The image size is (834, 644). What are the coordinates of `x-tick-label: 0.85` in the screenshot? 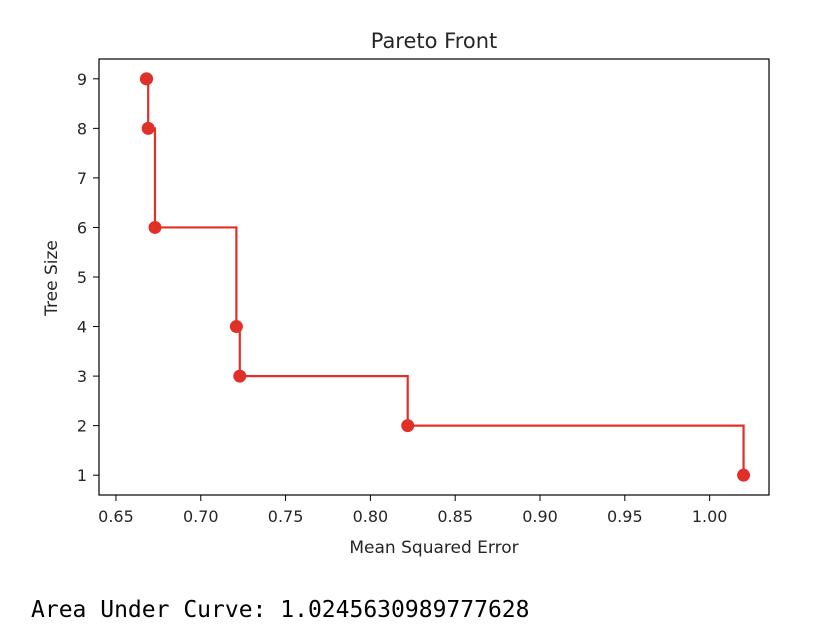 It's located at (455, 516).